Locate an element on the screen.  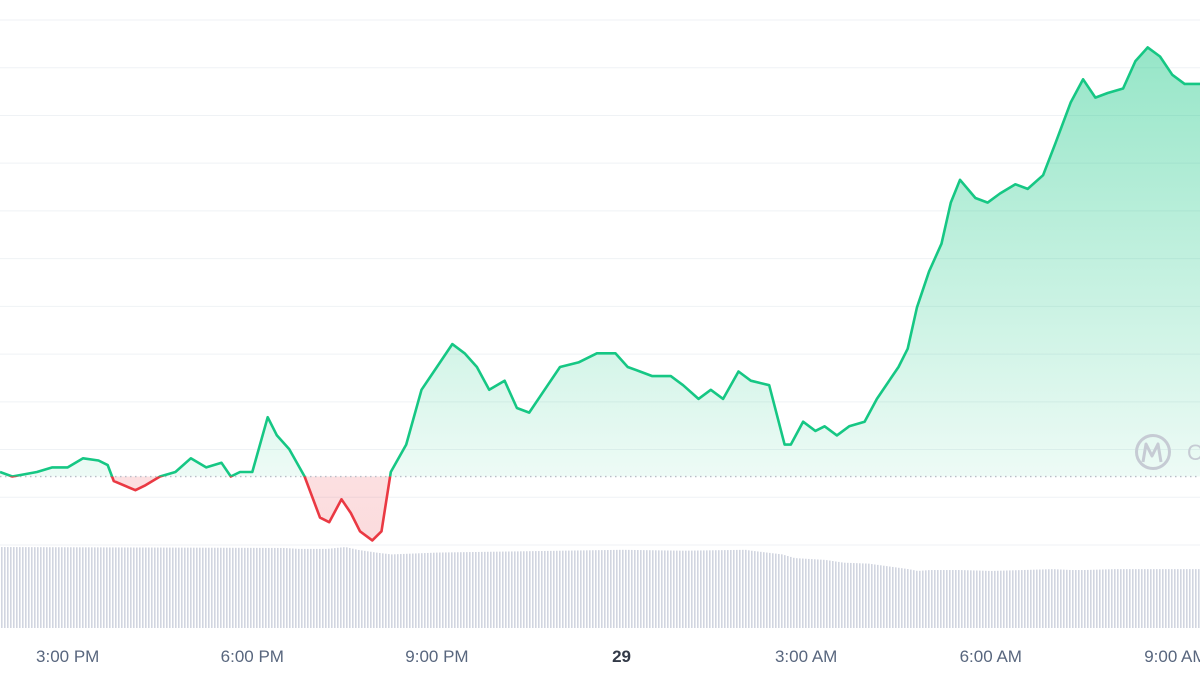
x-tick-label: 9:00 PM is located at coordinates (436, 656).